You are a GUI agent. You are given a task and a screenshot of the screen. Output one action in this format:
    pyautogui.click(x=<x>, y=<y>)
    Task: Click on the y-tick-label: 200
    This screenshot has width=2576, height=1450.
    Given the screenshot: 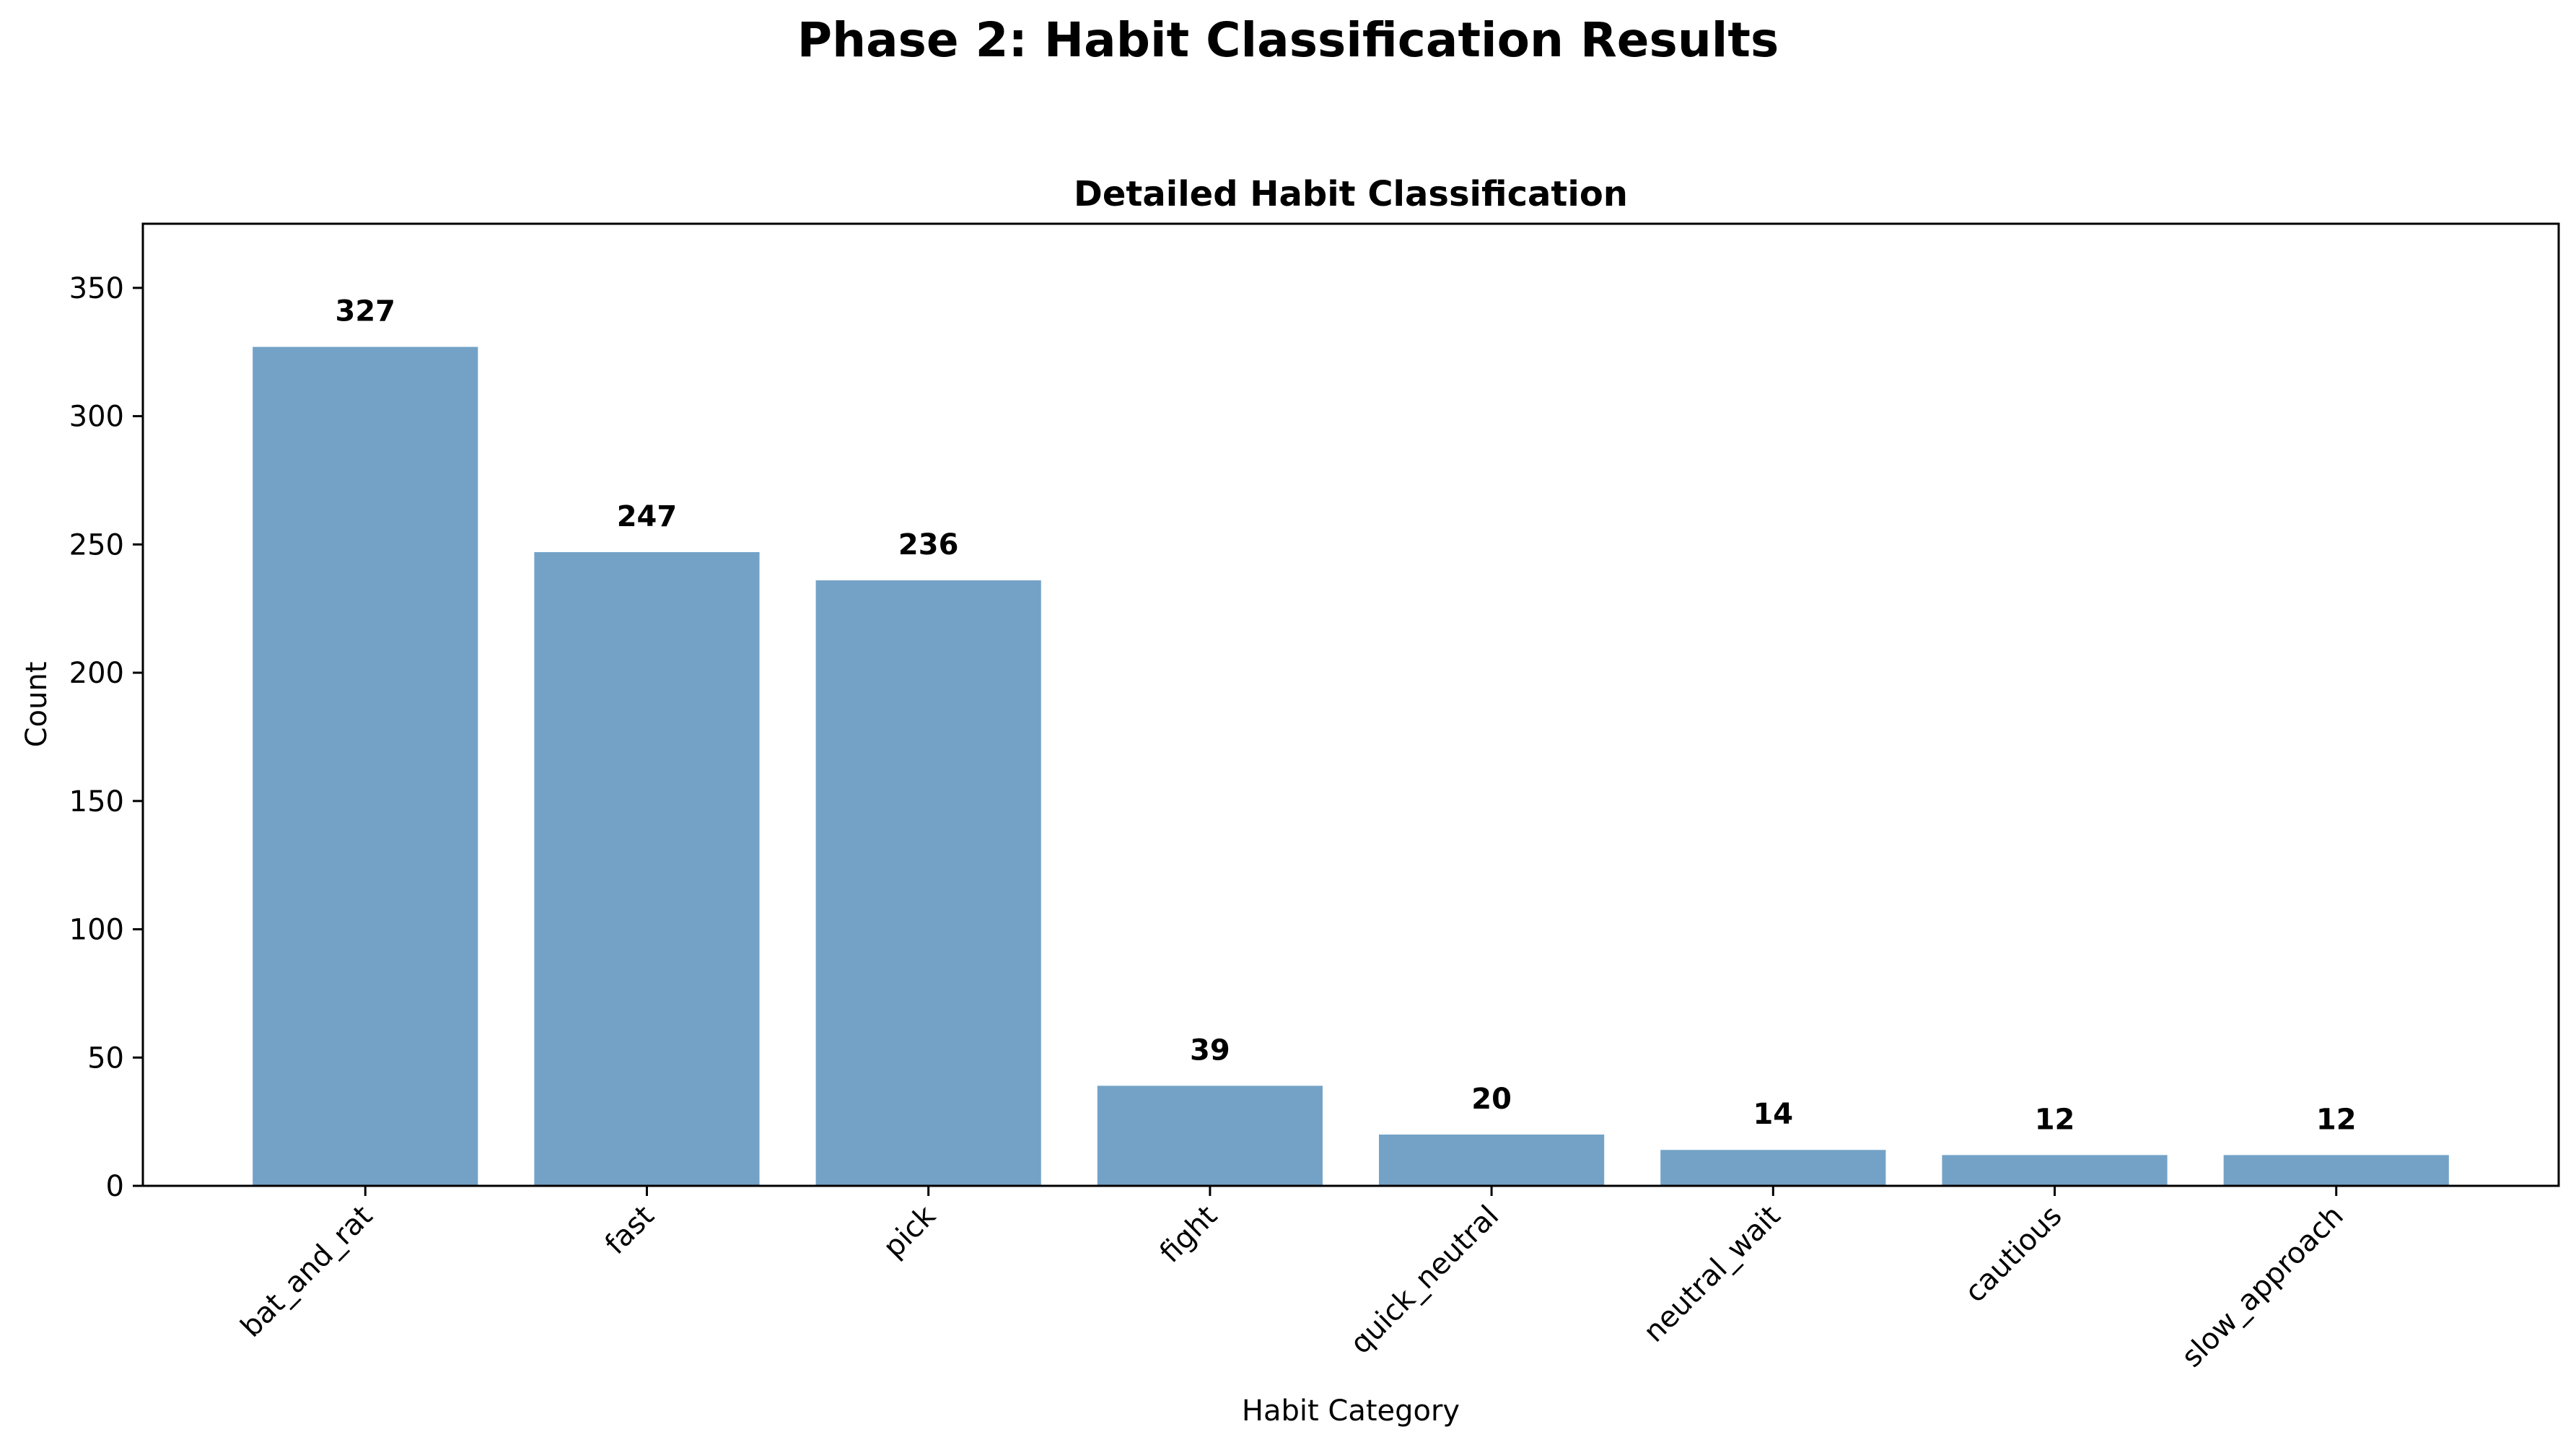 What is the action you would take?
    pyautogui.click(x=97, y=673)
    